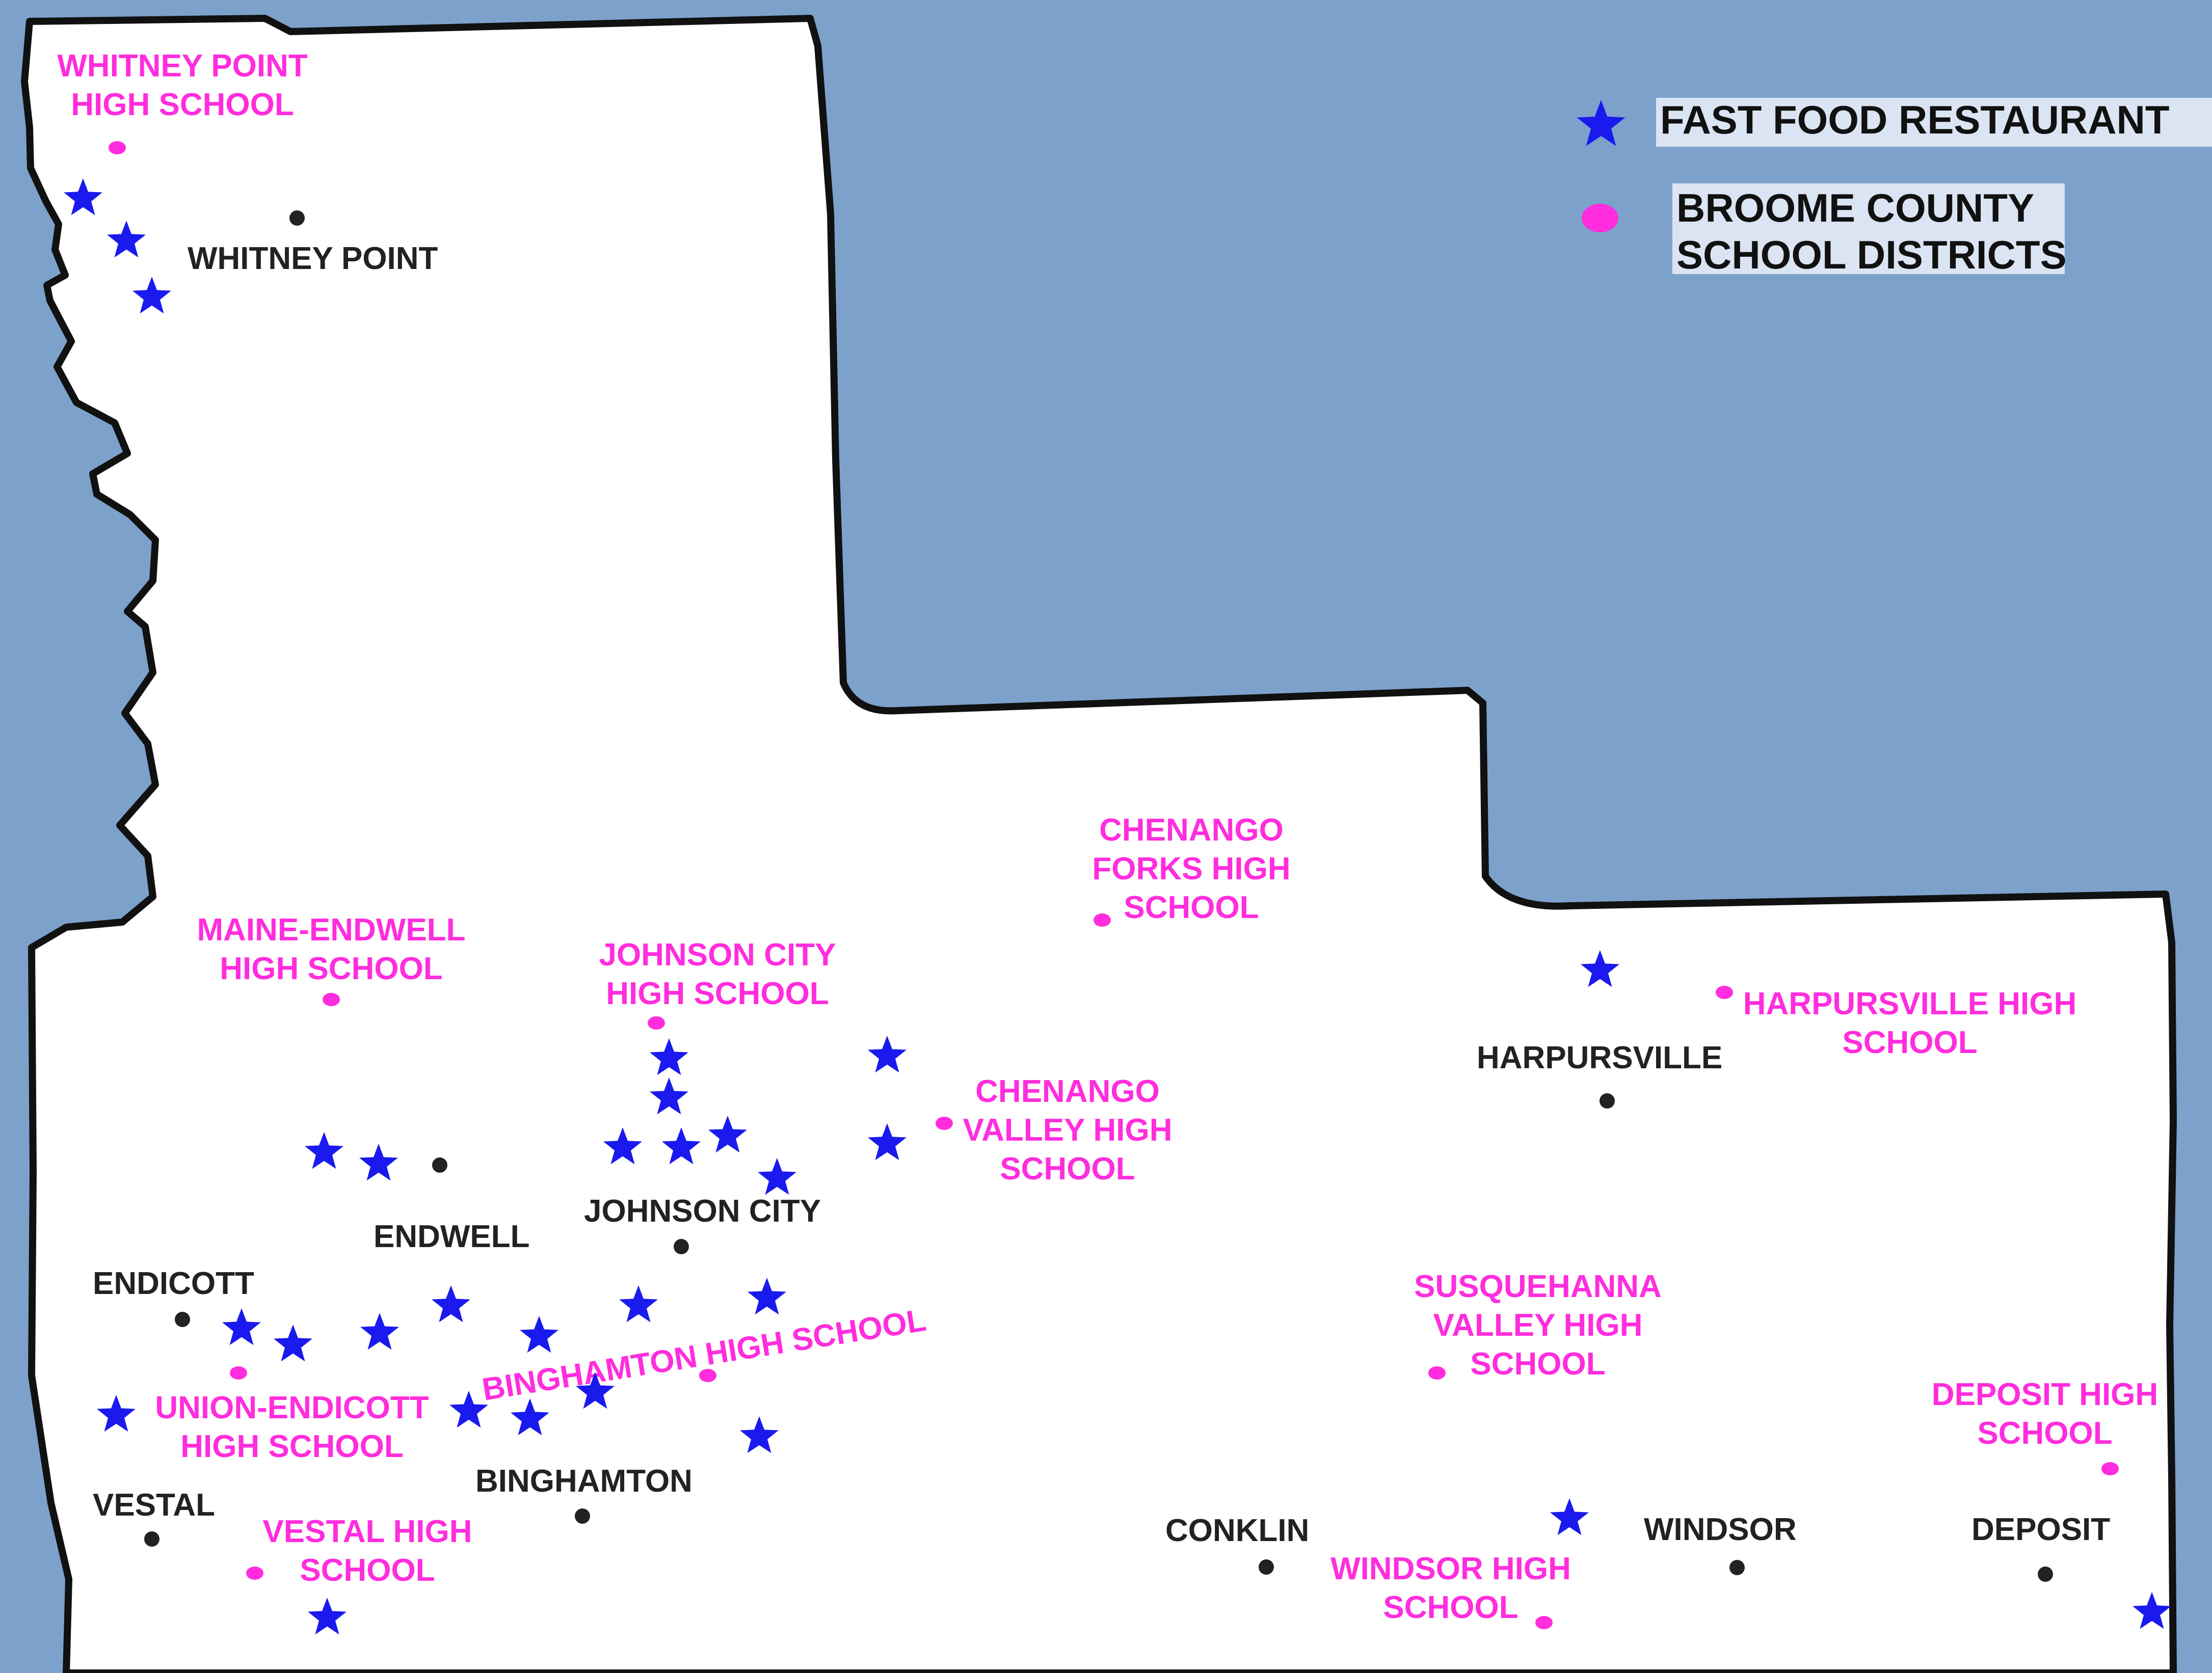 The image size is (2212, 1673). I want to click on town-label: JOHNSON CITY, so click(702, 1211).